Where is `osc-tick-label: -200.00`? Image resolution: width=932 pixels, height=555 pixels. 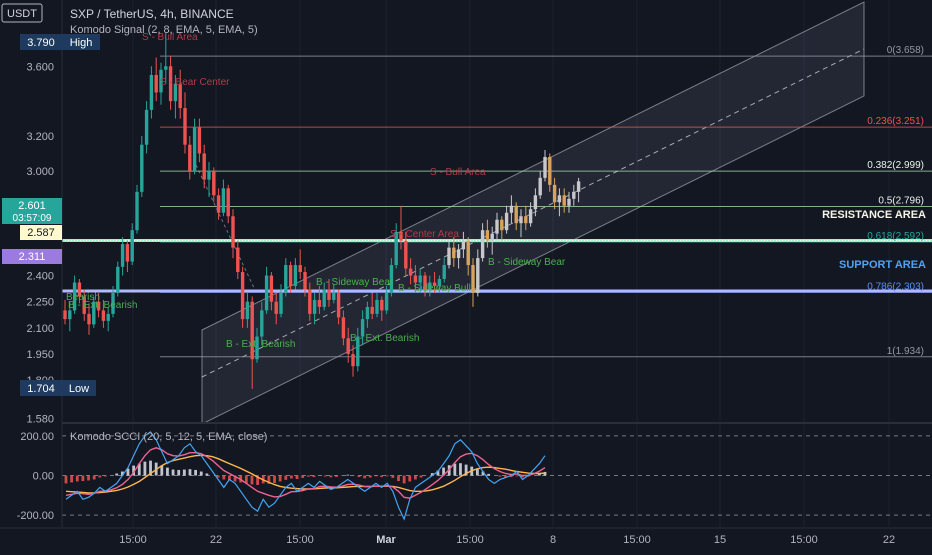
osc-tick-label: -200.00 is located at coordinates (35, 516).